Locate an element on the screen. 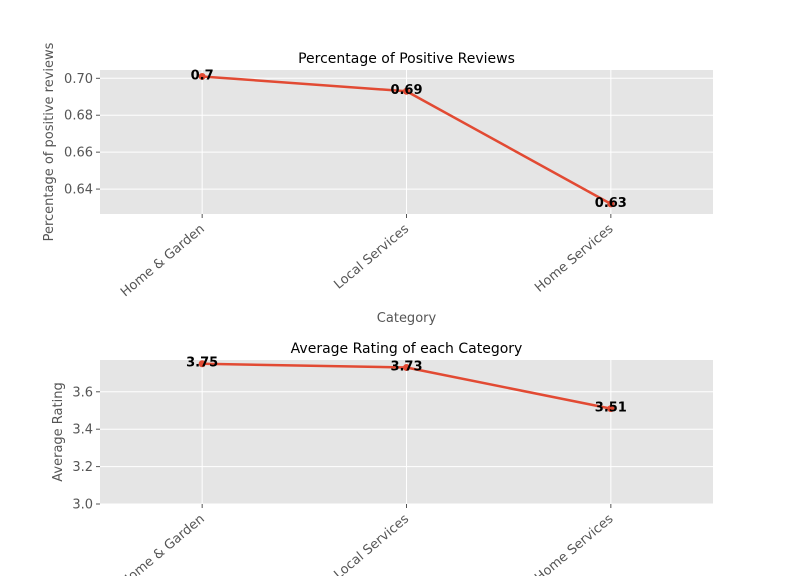 The width and height of the screenshot is (792, 576). data-label: 3.51 is located at coordinates (611, 408).